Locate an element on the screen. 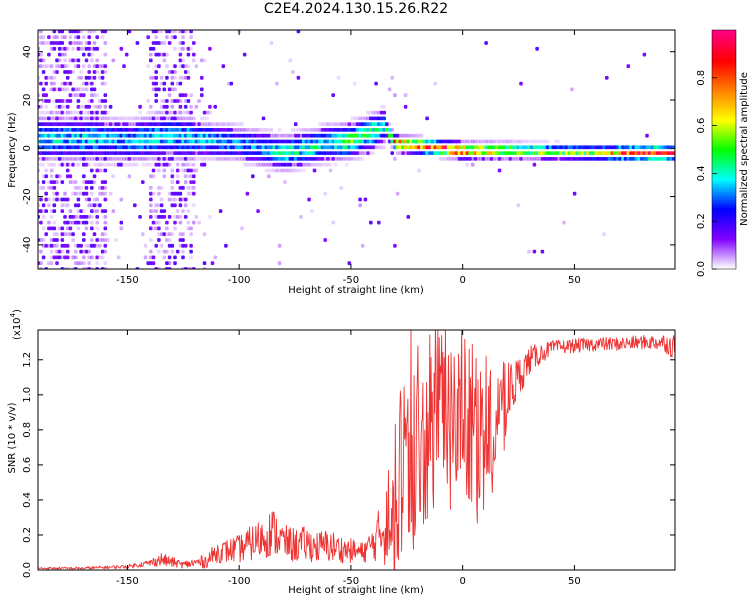 The width and height of the screenshot is (750, 600). y-tick-label: 20 is located at coordinates (27, 100).